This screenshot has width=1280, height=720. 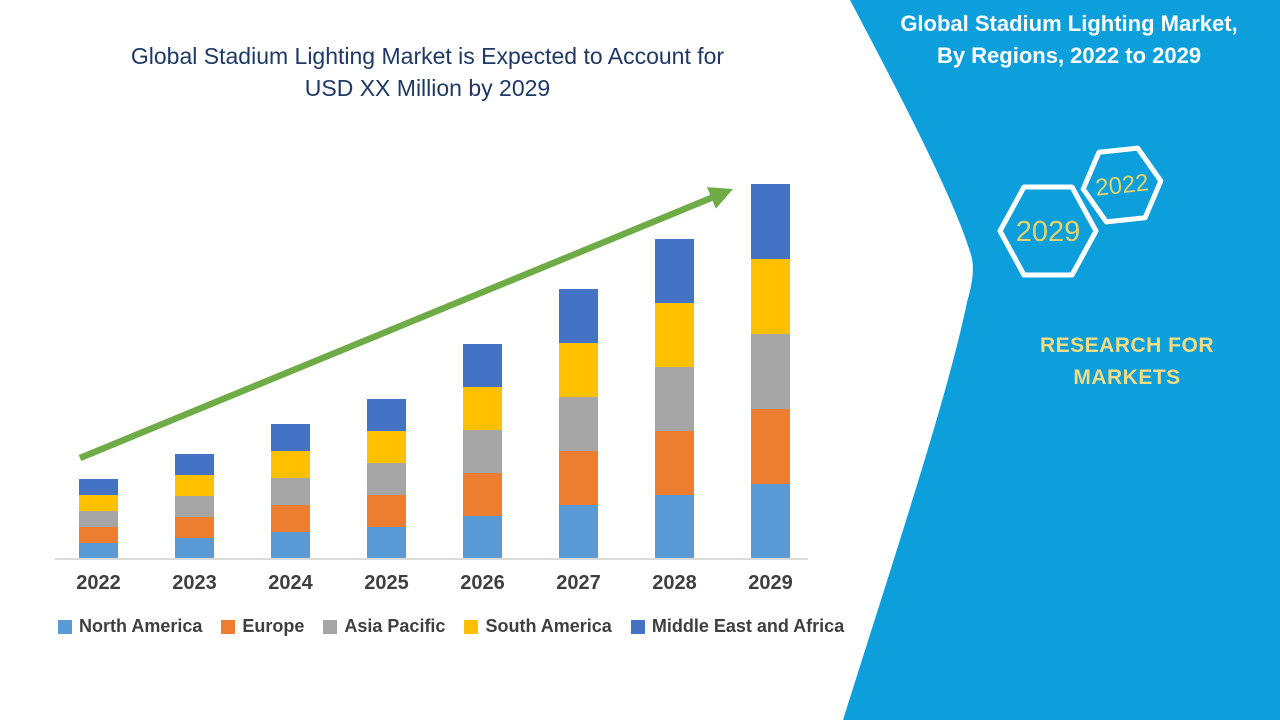 I want to click on legend-item-europe: Europe, so click(x=262, y=626).